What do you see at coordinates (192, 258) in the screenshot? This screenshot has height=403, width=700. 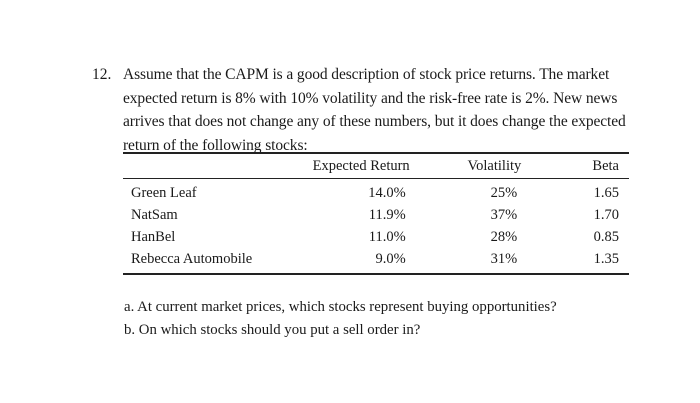 I see `stock-name: Rebecca Automobile` at bounding box center [192, 258].